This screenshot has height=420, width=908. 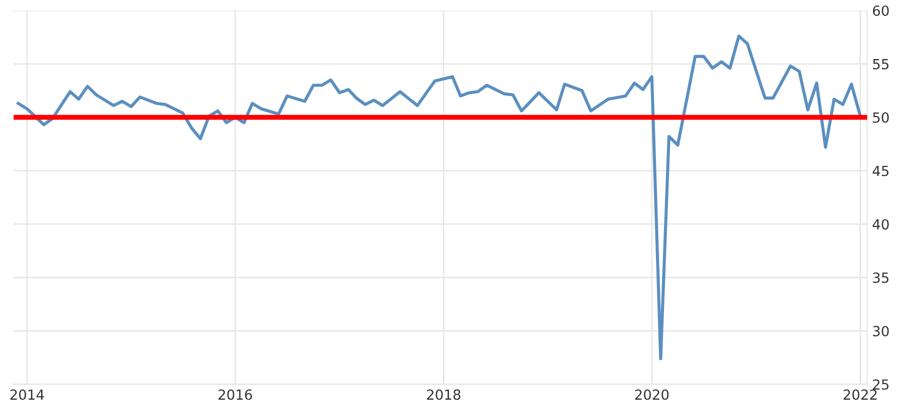 I want to click on x-tick-label: 2020, so click(x=652, y=394).